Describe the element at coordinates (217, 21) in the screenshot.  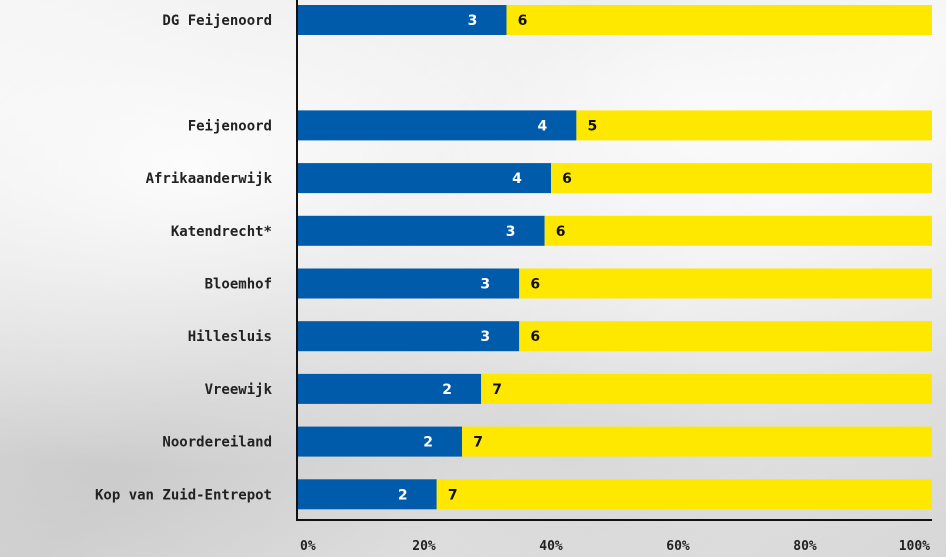
I see `category-label: DG Feijenoord` at that location.